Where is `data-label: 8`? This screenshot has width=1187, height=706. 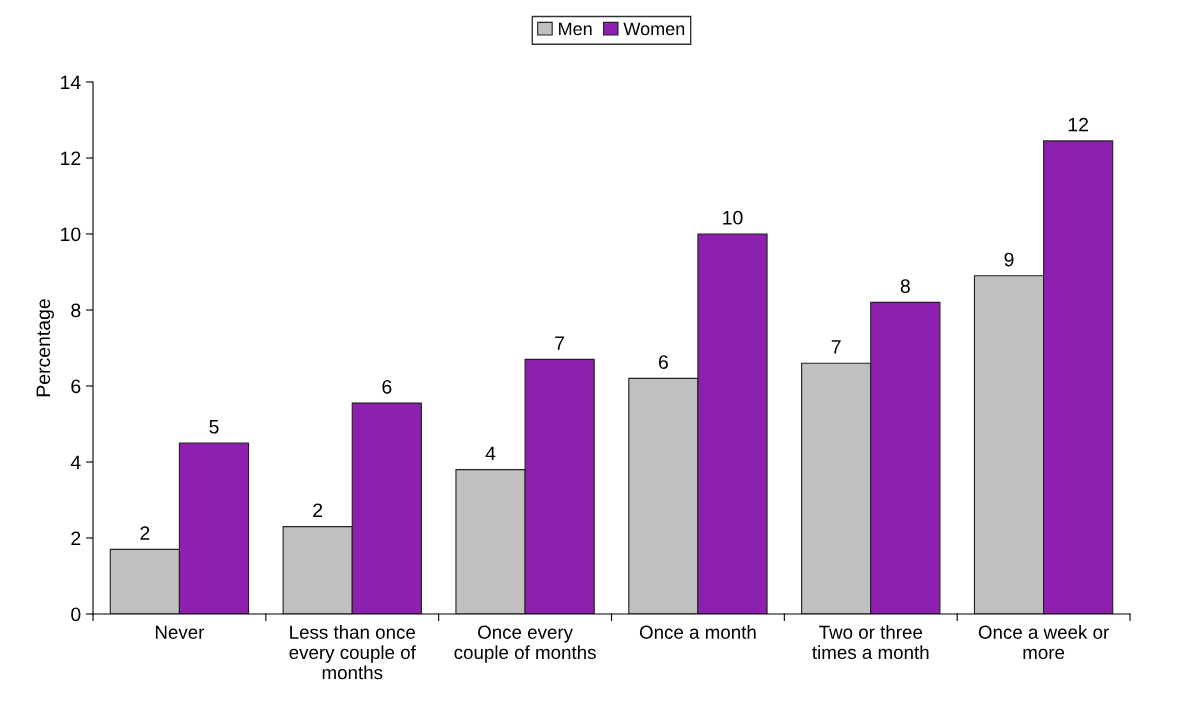
data-label: 8 is located at coordinates (905, 286).